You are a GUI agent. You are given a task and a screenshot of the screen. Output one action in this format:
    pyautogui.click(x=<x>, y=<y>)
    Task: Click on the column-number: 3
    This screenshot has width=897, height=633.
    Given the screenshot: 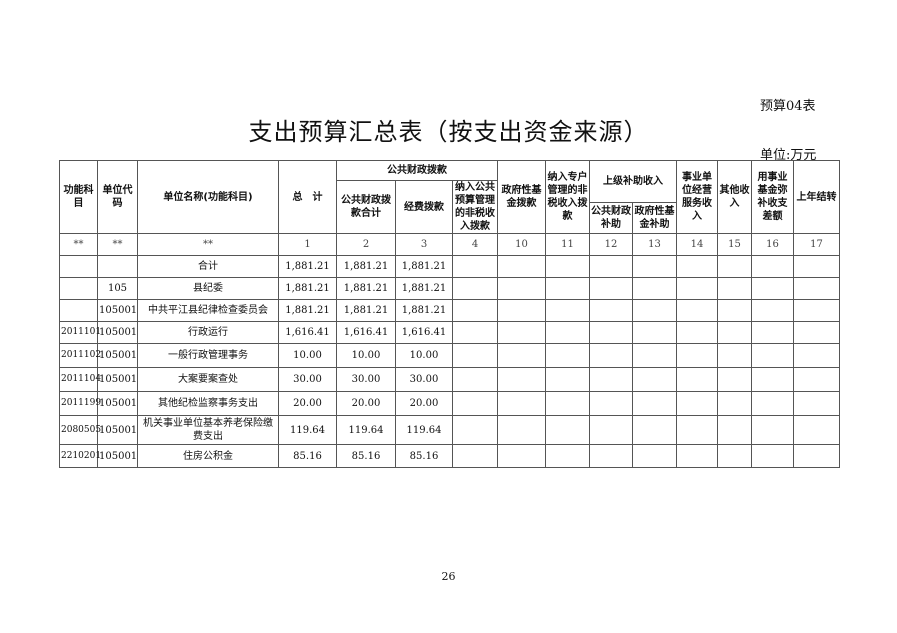 What is the action you would take?
    pyautogui.click(x=424, y=244)
    